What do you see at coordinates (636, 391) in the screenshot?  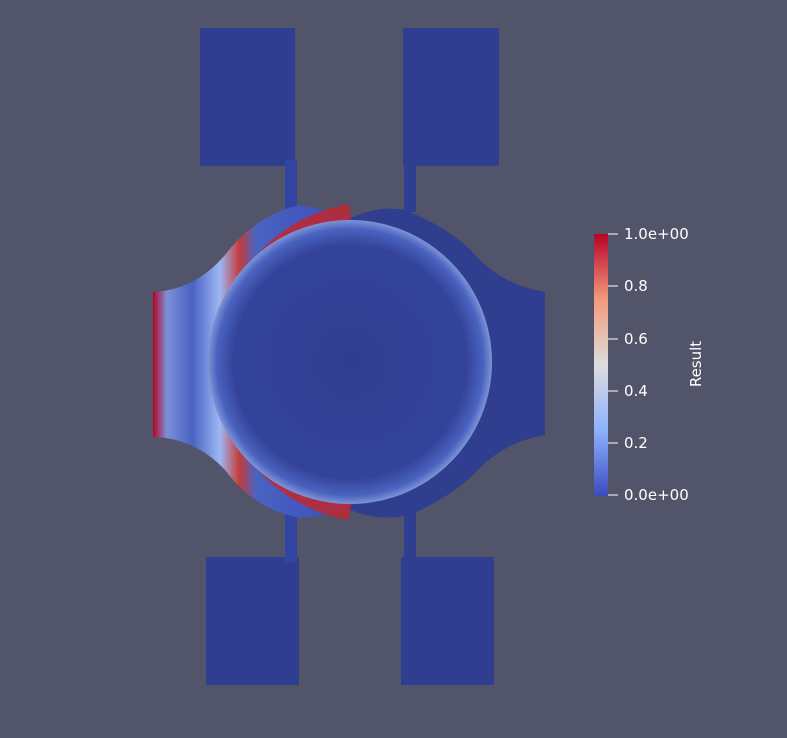 I see `colorbar-tick-label: 0.4` at bounding box center [636, 391].